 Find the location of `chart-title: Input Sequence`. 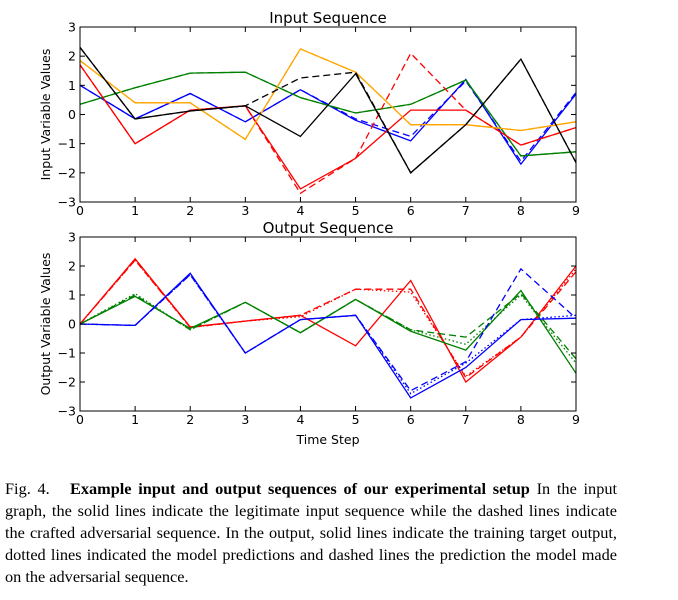

chart-title: Input Sequence is located at coordinates (328, 18).